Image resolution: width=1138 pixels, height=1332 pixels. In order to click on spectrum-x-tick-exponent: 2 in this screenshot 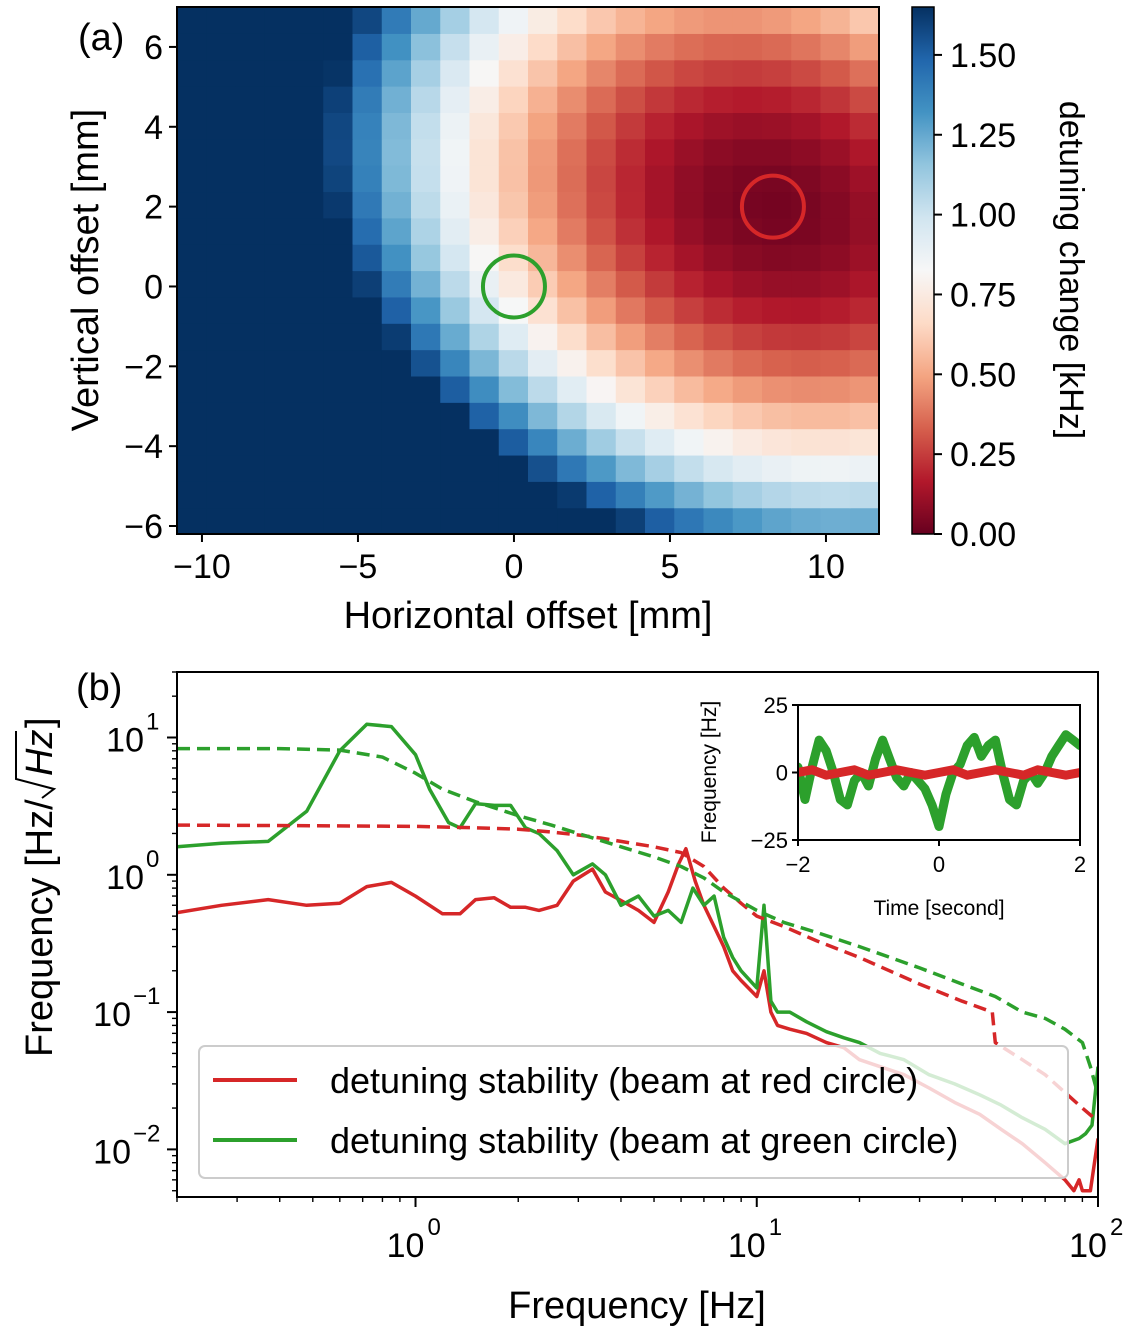, I will do `click(1116, 1227)`.